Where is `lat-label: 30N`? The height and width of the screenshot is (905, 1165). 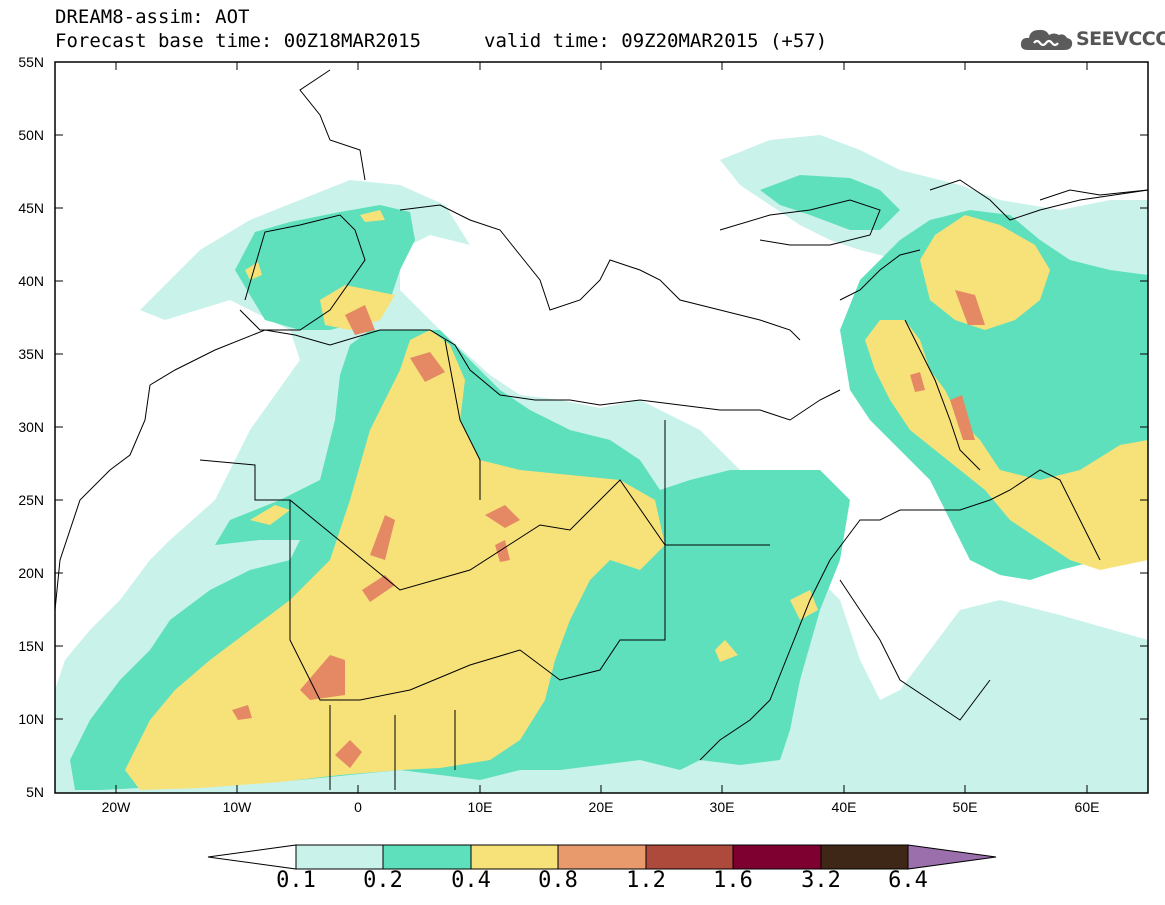 lat-label: 30N is located at coordinates (31, 427).